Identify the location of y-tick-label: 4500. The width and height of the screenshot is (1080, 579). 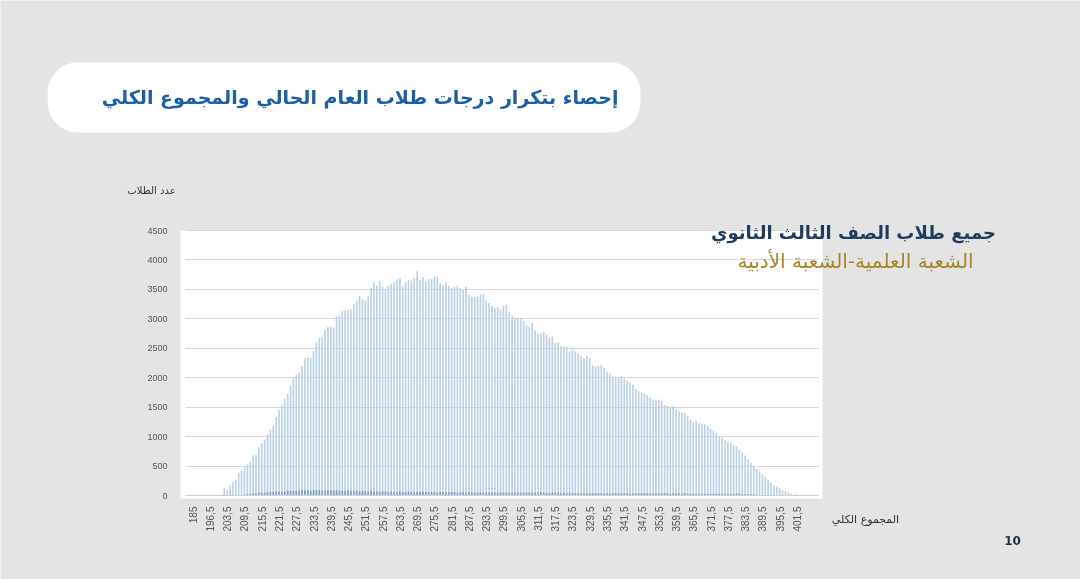
(157, 230).